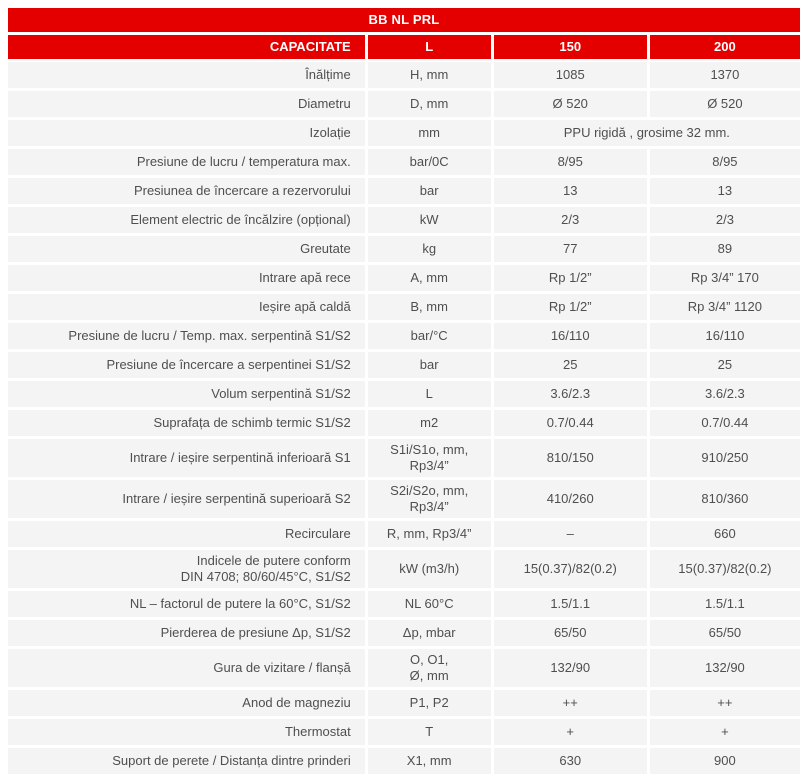 Image resolution: width=808 pixels, height=782 pixels. I want to click on row-label-cell: Thermostat, so click(186, 732).